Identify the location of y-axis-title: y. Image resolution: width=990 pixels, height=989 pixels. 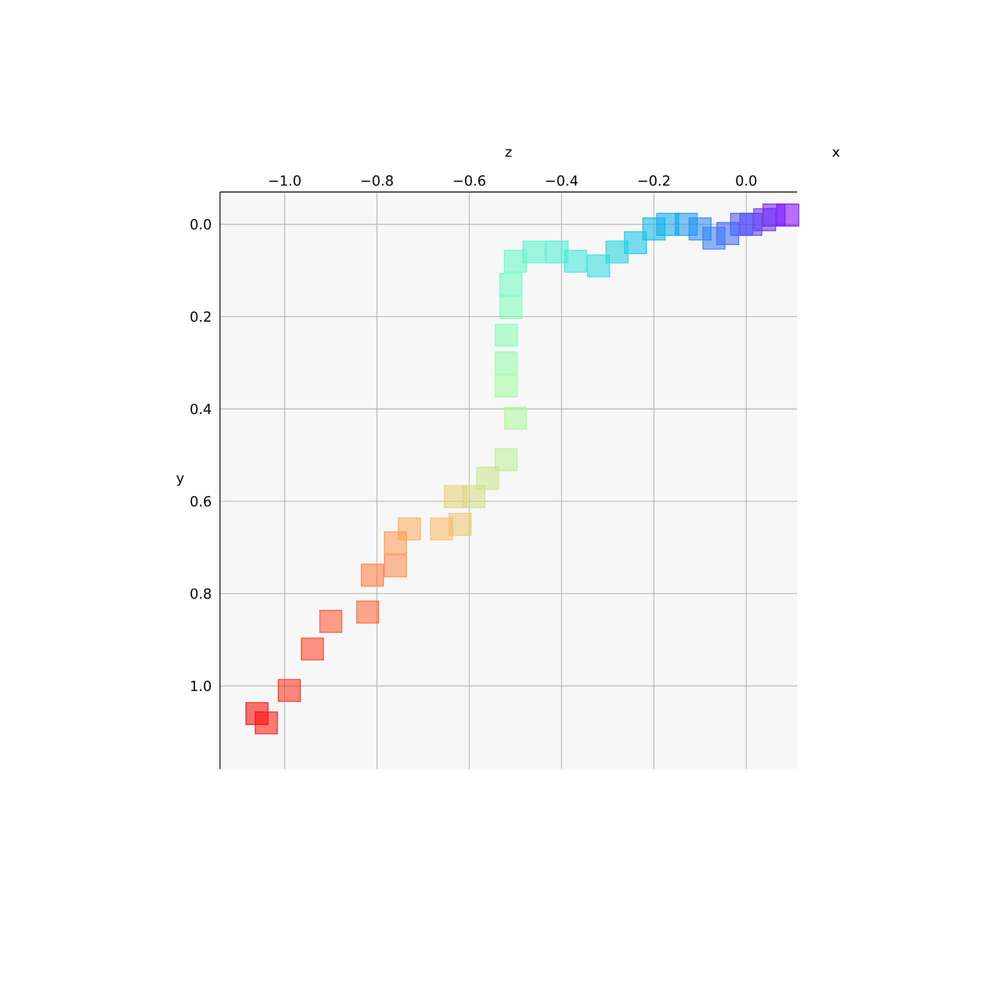
(180, 480).